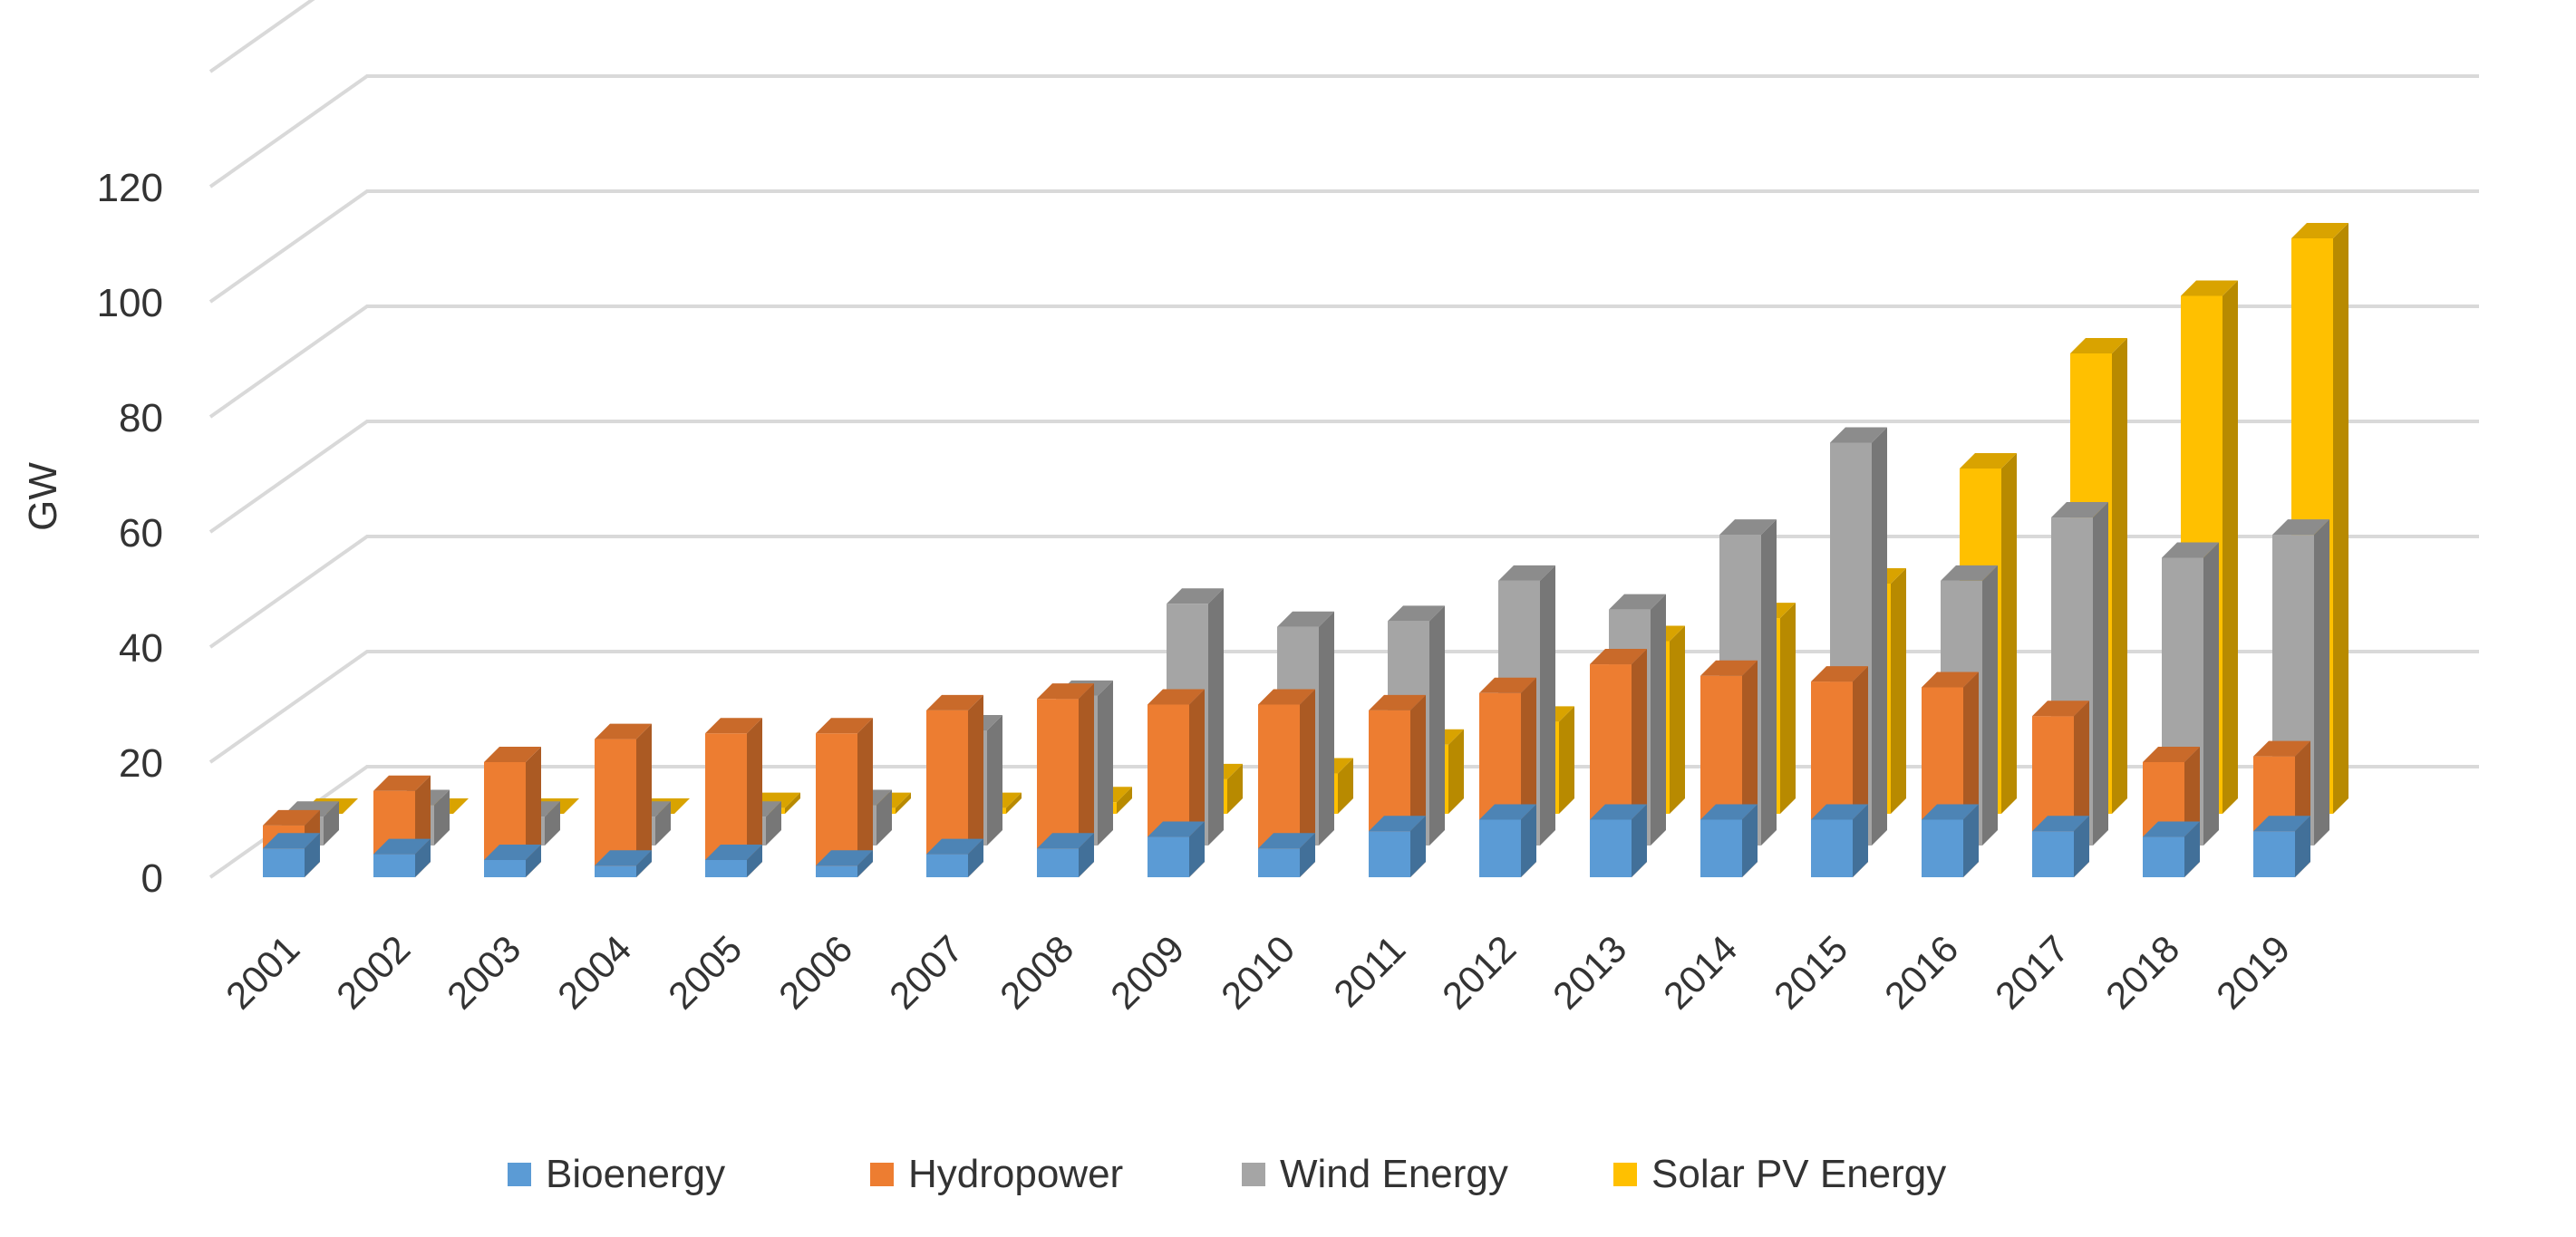 Image resolution: width=2576 pixels, height=1237 pixels. What do you see at coordinates (1015, 1174) in the screenshot?
I see `legend-label: Hydropower` at bounding box center [1015, 1174].